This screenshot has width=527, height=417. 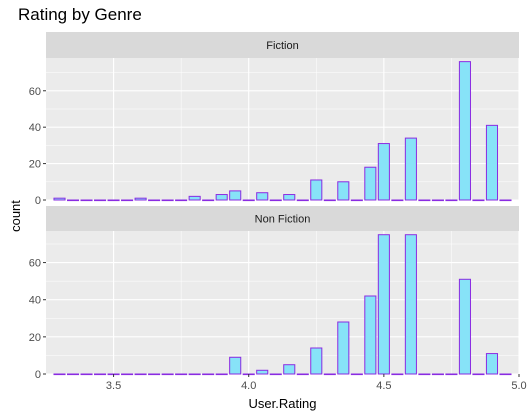 What do you see at coordinates (248, 386) in the screenshot?
I see `x-tick-label: 4.0` at bounding box center [248, 386].